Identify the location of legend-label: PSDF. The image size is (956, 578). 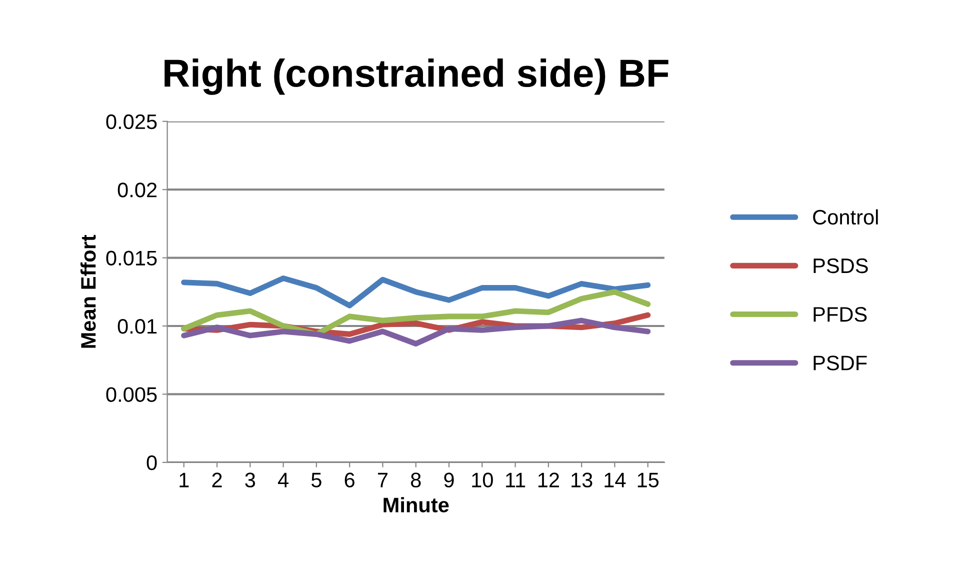
(840, 363).